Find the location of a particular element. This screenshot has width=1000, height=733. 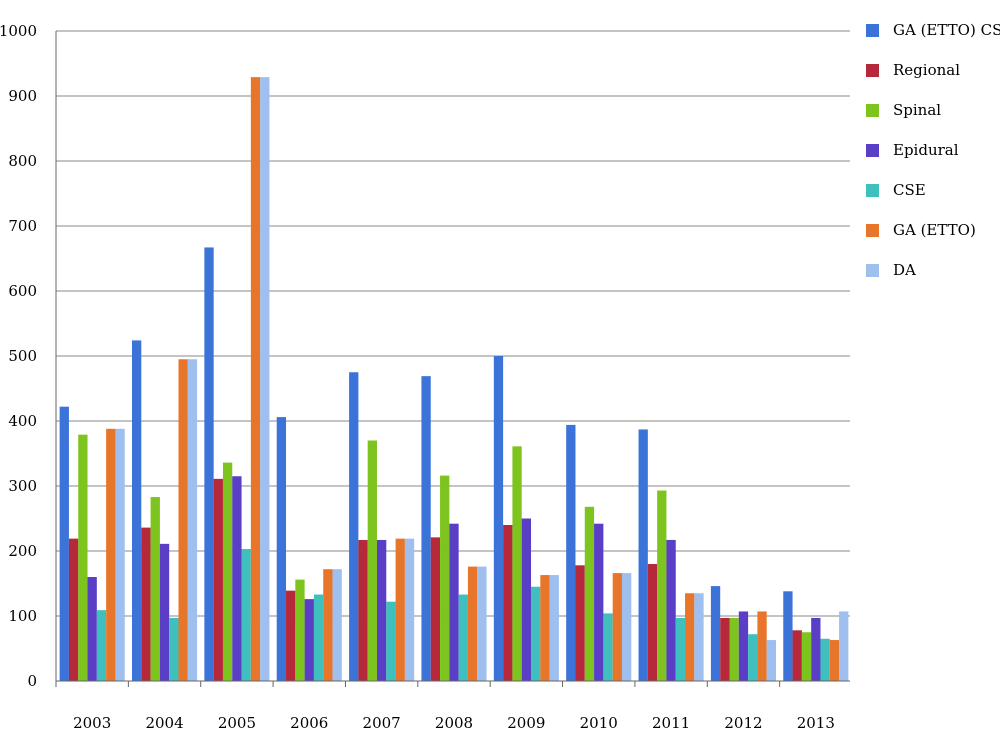

x-tick-label: 2003 is located at coordinates (92, 723).